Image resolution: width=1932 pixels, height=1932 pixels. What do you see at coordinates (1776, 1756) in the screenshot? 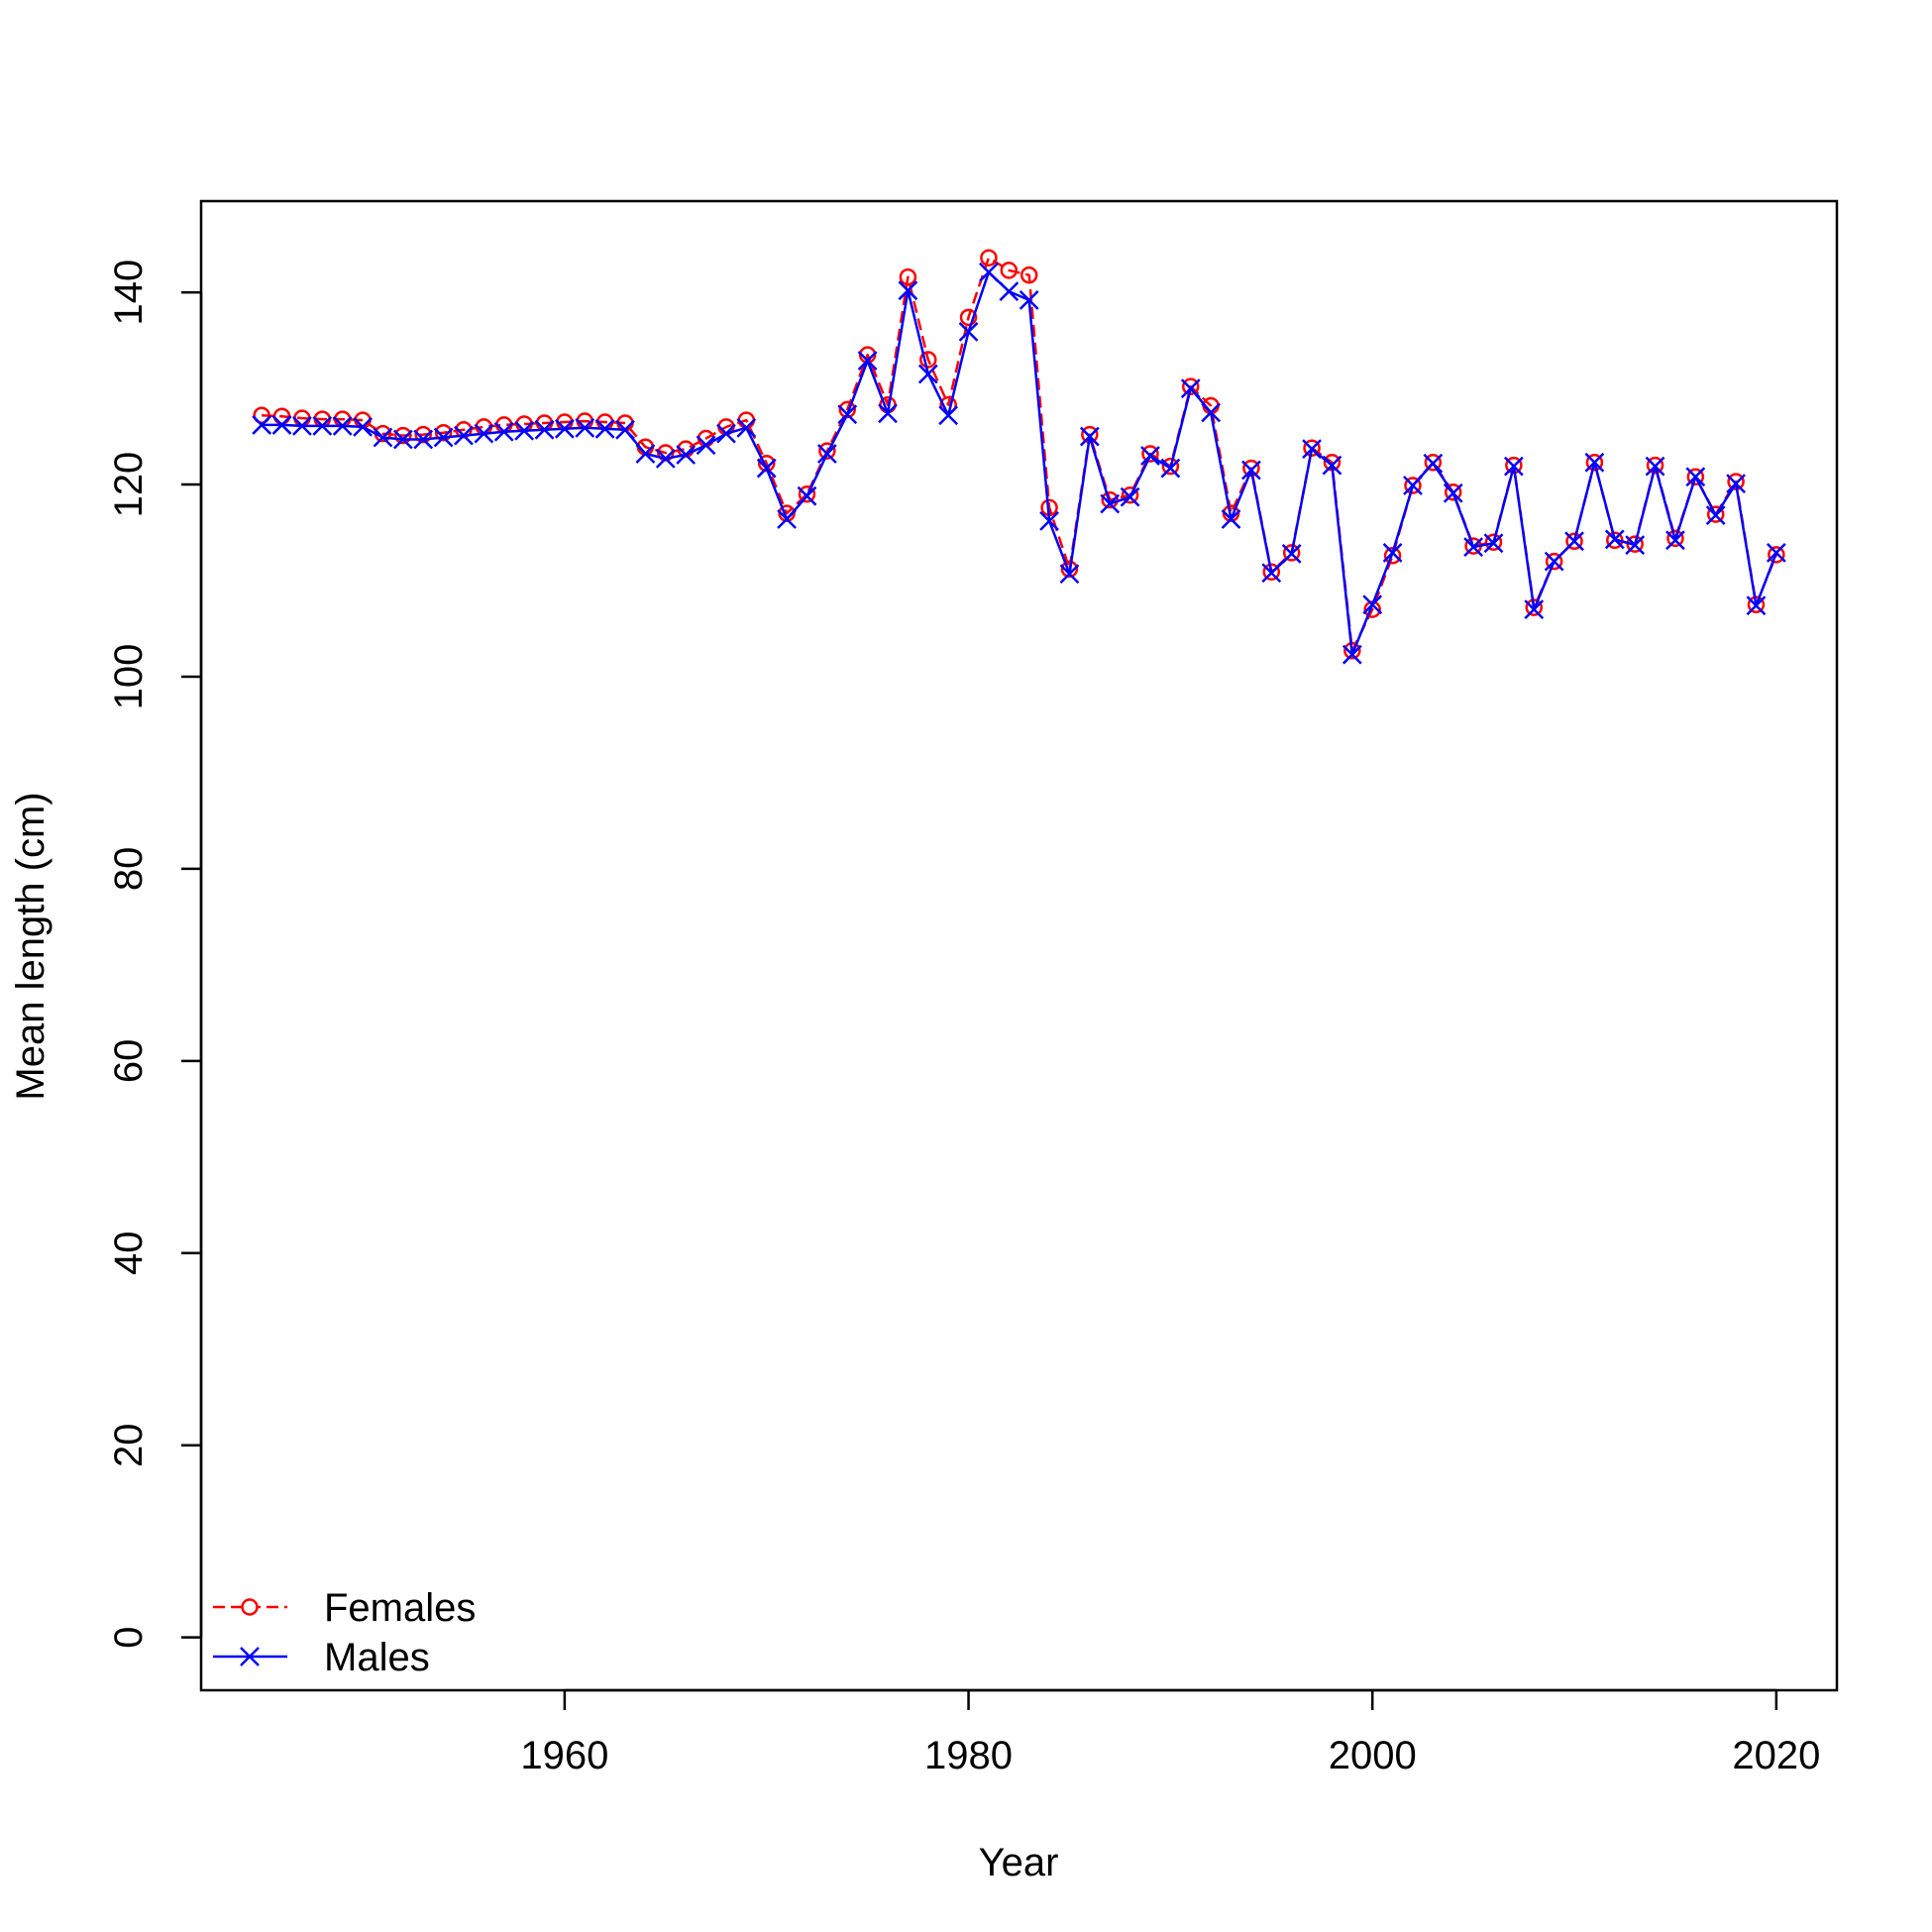
I see `x-tick-label: 2020` at bounding box center [1776, 1756].